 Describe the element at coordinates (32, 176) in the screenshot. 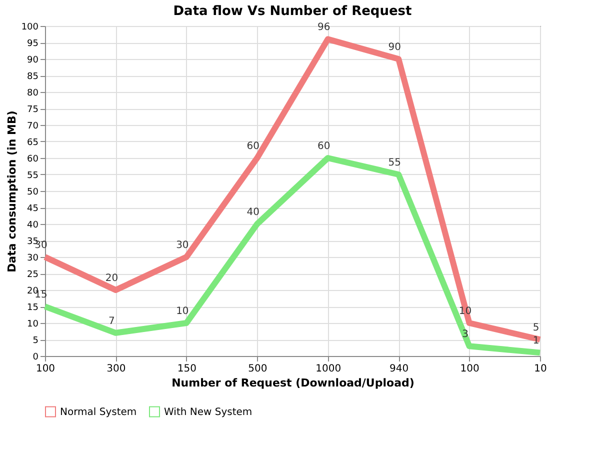

I see `y-tick-label: 55` at that location.